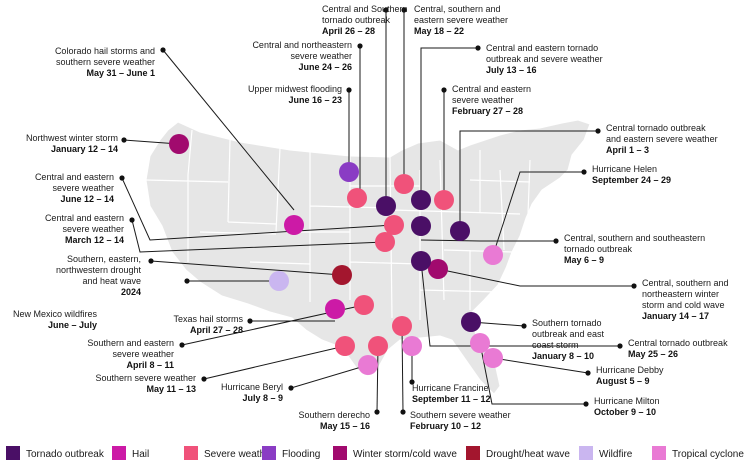  What do you see at coordinates (683, 305) in the screenshot?
I see `event-name-line: storm and cold wave` at bounding box center [683, 305].